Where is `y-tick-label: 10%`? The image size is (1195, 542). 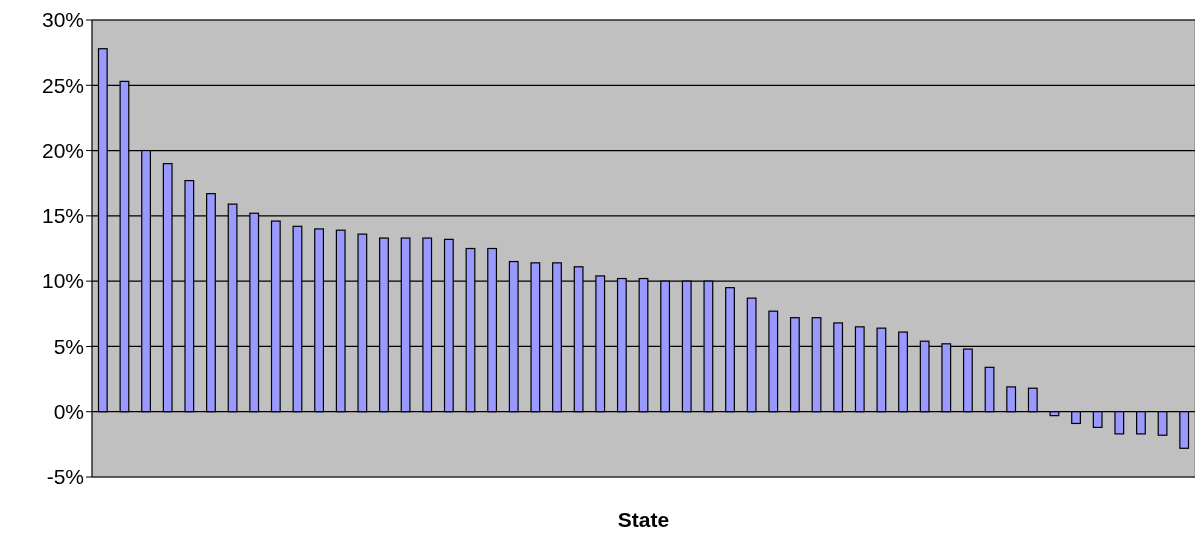
y-tick-label: 10% is located at coordinates (62, 281).